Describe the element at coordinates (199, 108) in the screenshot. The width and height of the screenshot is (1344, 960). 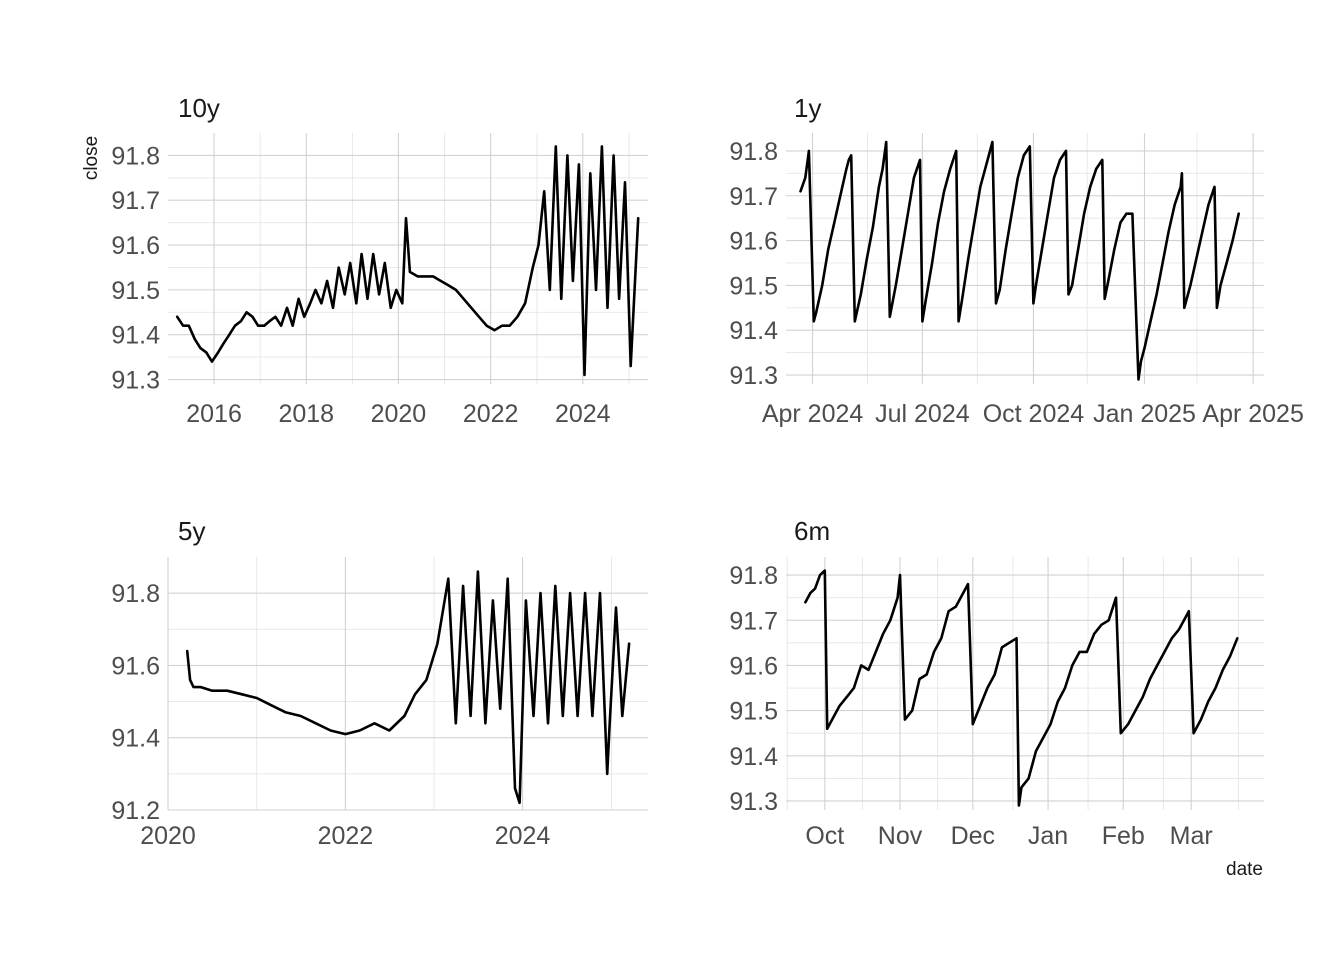
I see `panel-title: 10y` at that location.